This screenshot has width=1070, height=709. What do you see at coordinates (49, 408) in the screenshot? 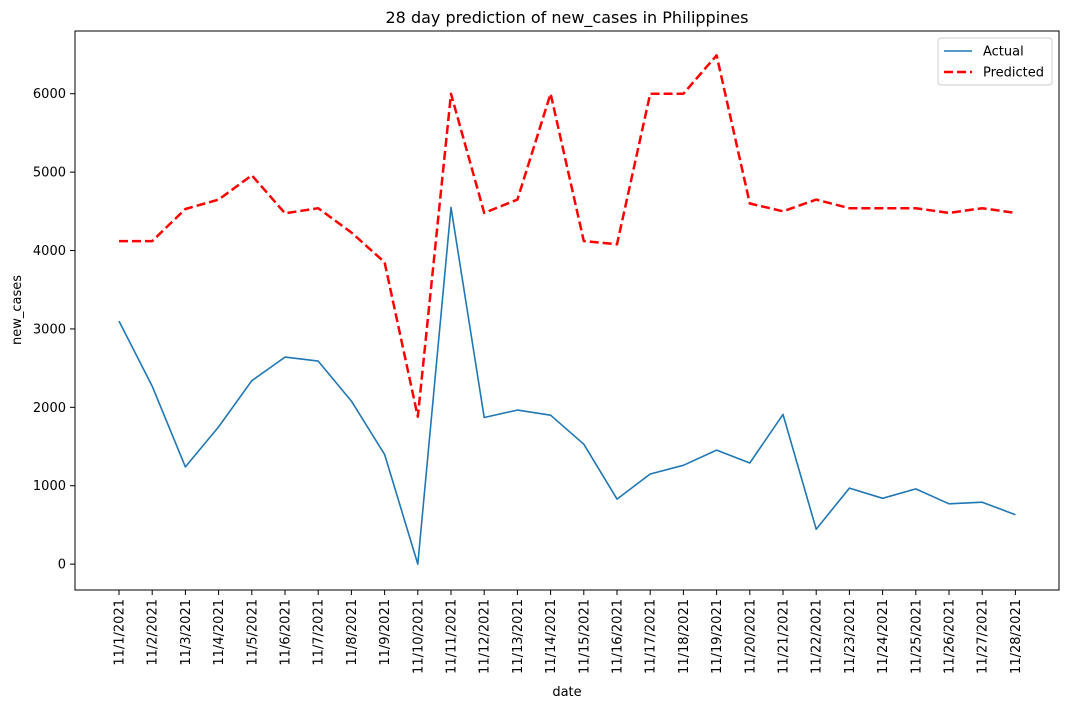
I see `y-tick-label: 2000` at bounding box center [49, 408].